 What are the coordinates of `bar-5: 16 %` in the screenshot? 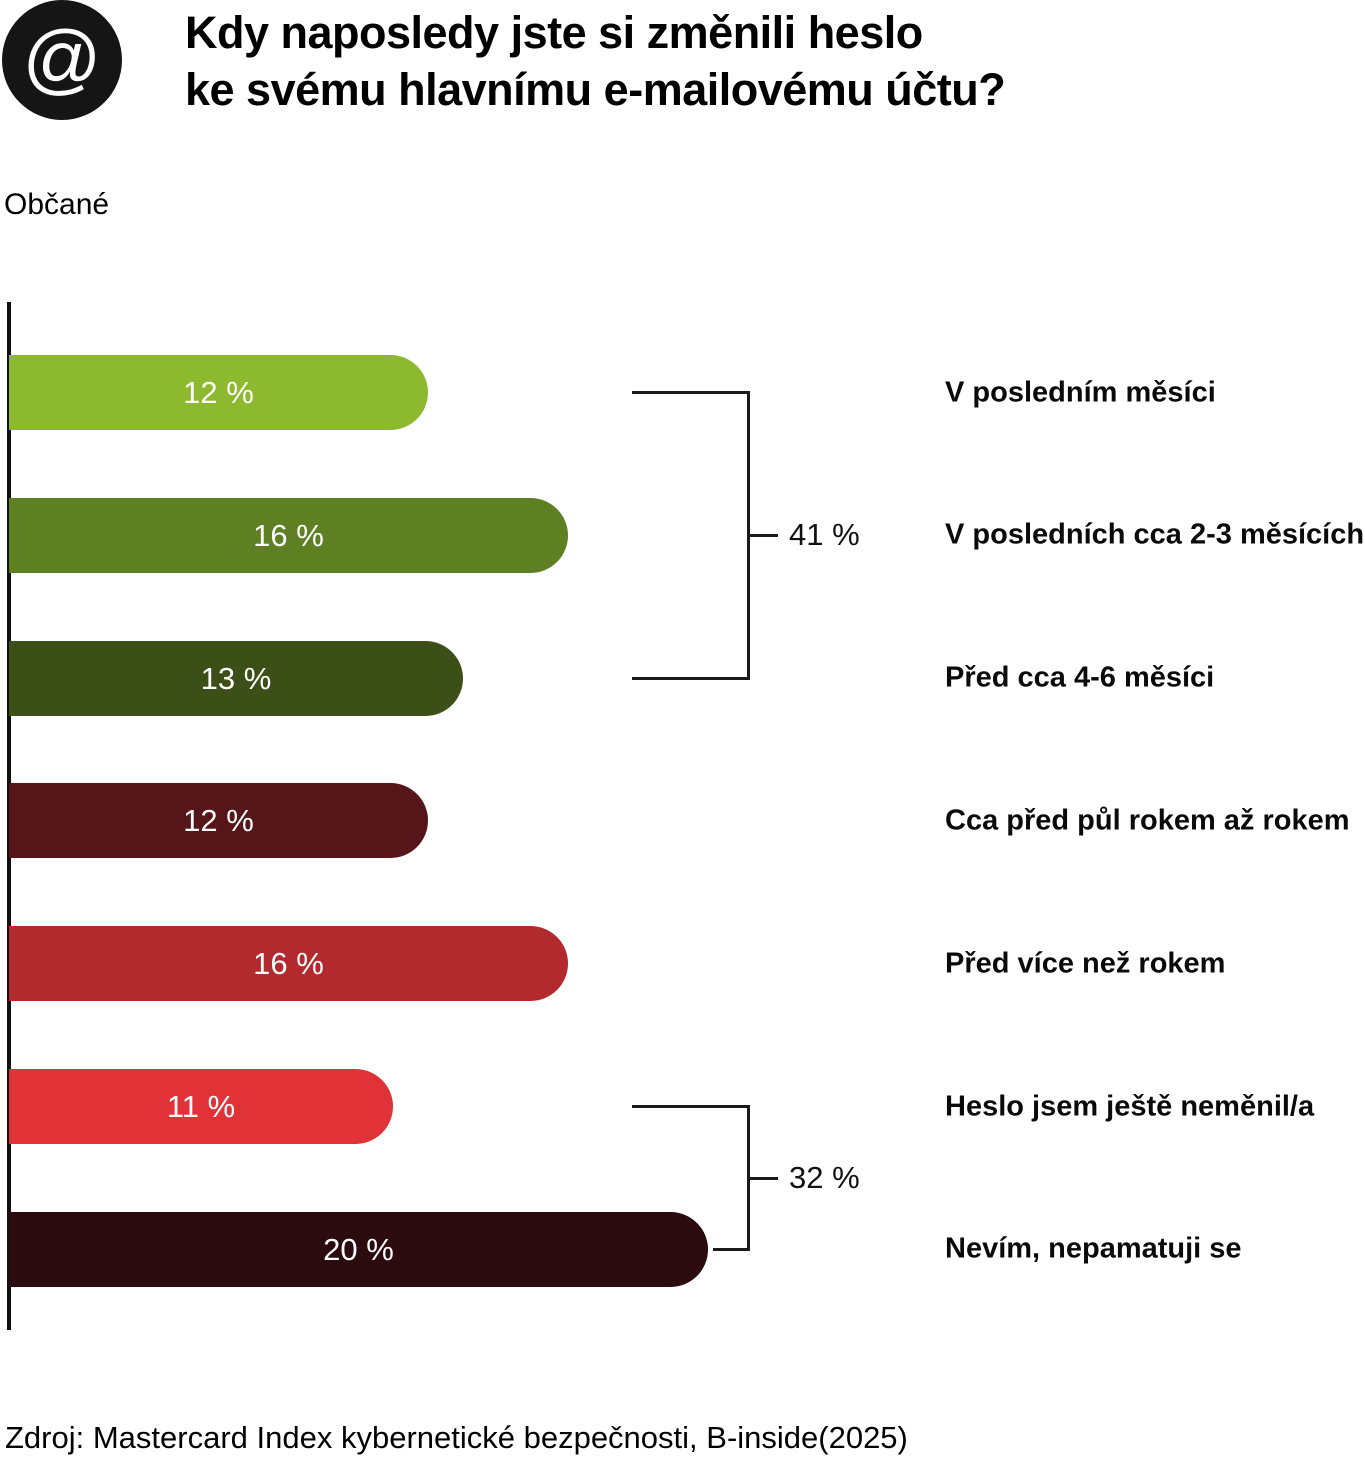 It's located at (288, 963).